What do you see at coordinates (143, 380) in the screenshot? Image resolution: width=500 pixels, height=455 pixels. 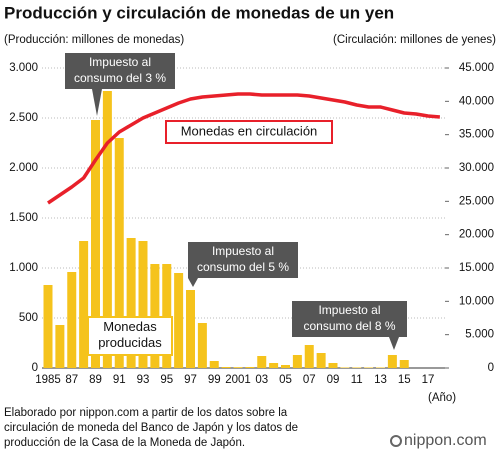 I see `x-tick-label: 93` at bounding box center [143, 380].